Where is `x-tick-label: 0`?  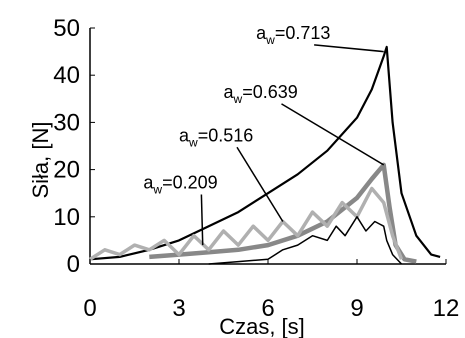
x-tick-label: 0 is located at coordinates (89, 308).